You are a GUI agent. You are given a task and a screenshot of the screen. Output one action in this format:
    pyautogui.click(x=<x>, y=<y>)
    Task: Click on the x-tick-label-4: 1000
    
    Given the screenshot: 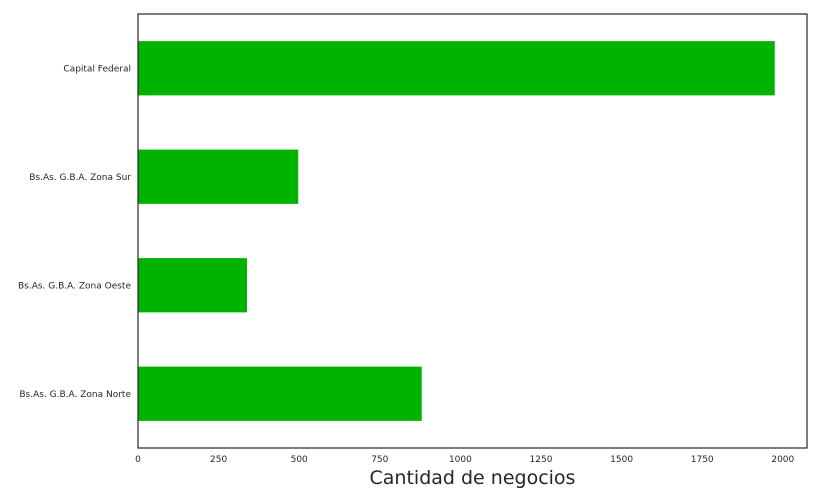 What is the action you would take?
    pyautogui.click(x=460, y=460)
    